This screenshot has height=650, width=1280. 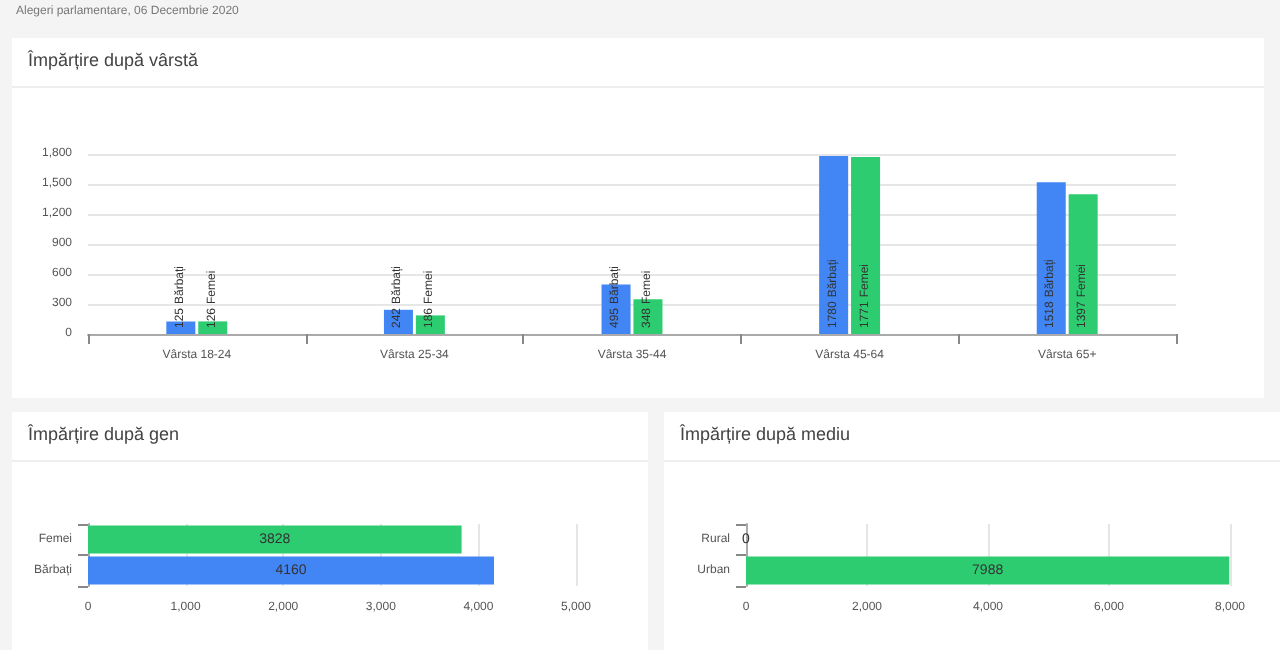 What do you see at coordinates (765, 434) in the screenshot?
I see `chart-title: Împărțire după mediu` at bounding box center [765, 434].